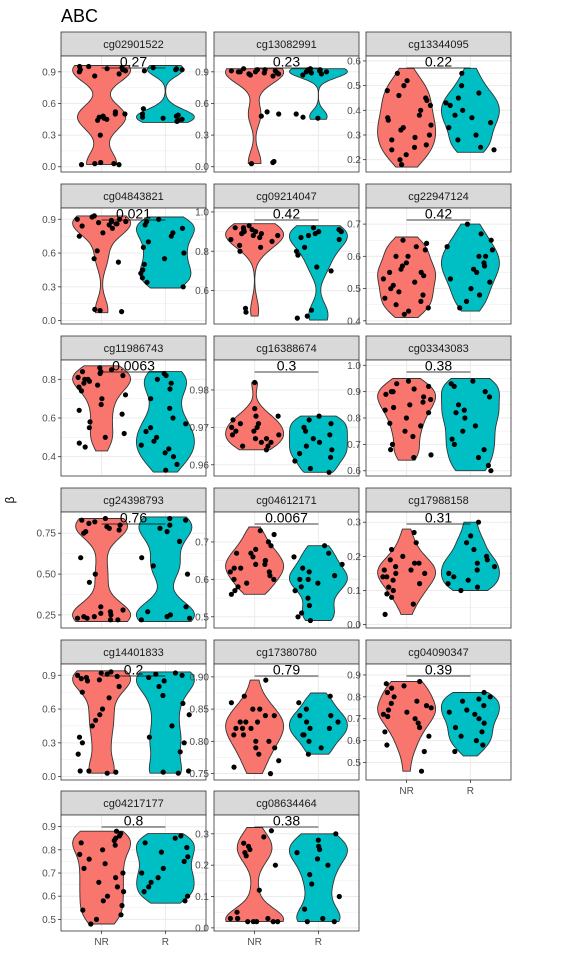  What do you see at coordinates (202, 834) in the screenshot?
I see `y-tick-label: 0.3` at bounding box center [202, 834].